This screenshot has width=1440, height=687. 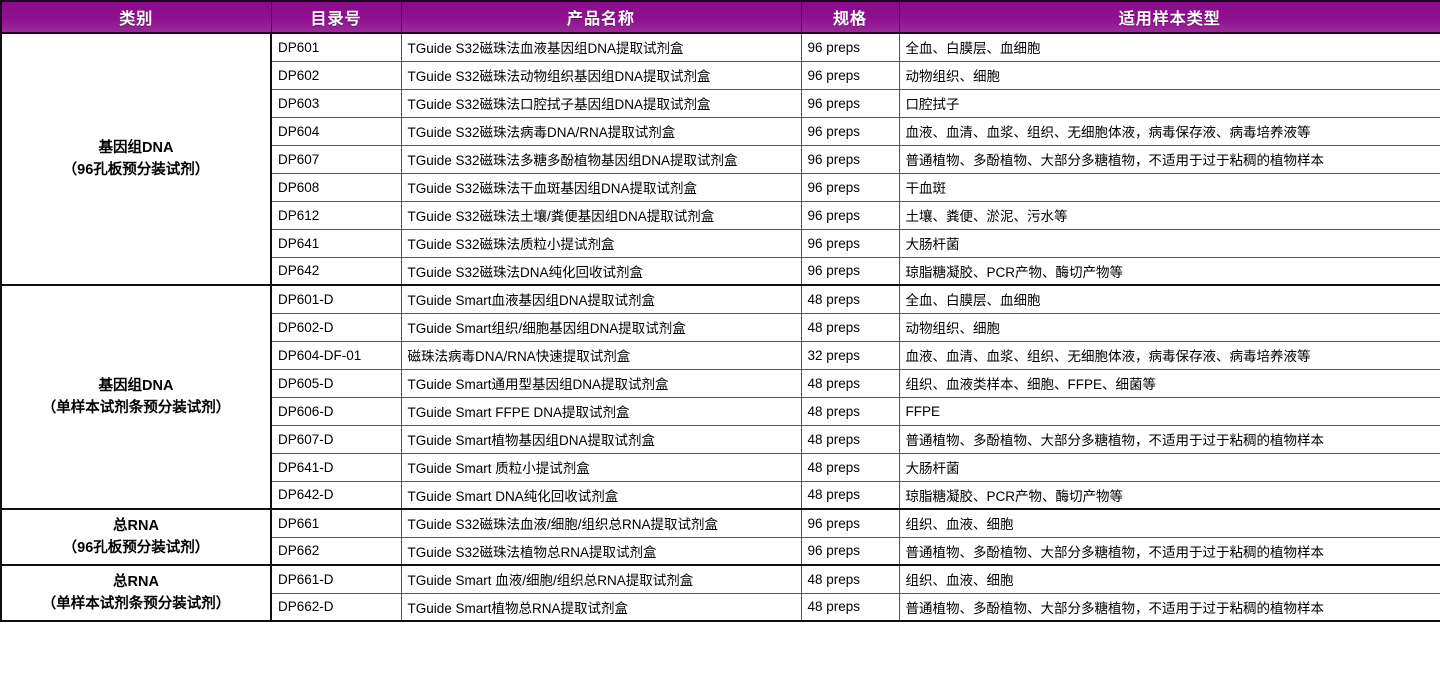 I want to click on catalog-number-cell: DP604-DF-01, so click(x=336, y=355).